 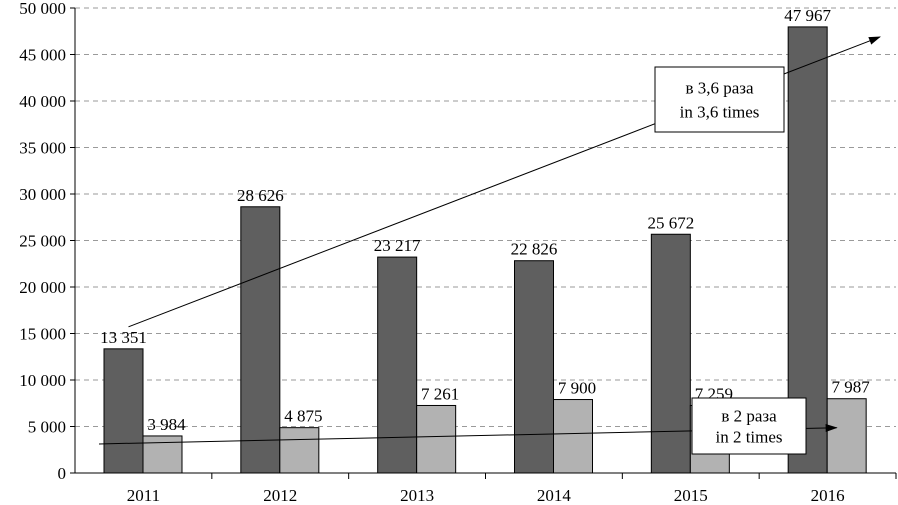 I want to click on y-tick-label: 50 000, so click(x=42, y=9).